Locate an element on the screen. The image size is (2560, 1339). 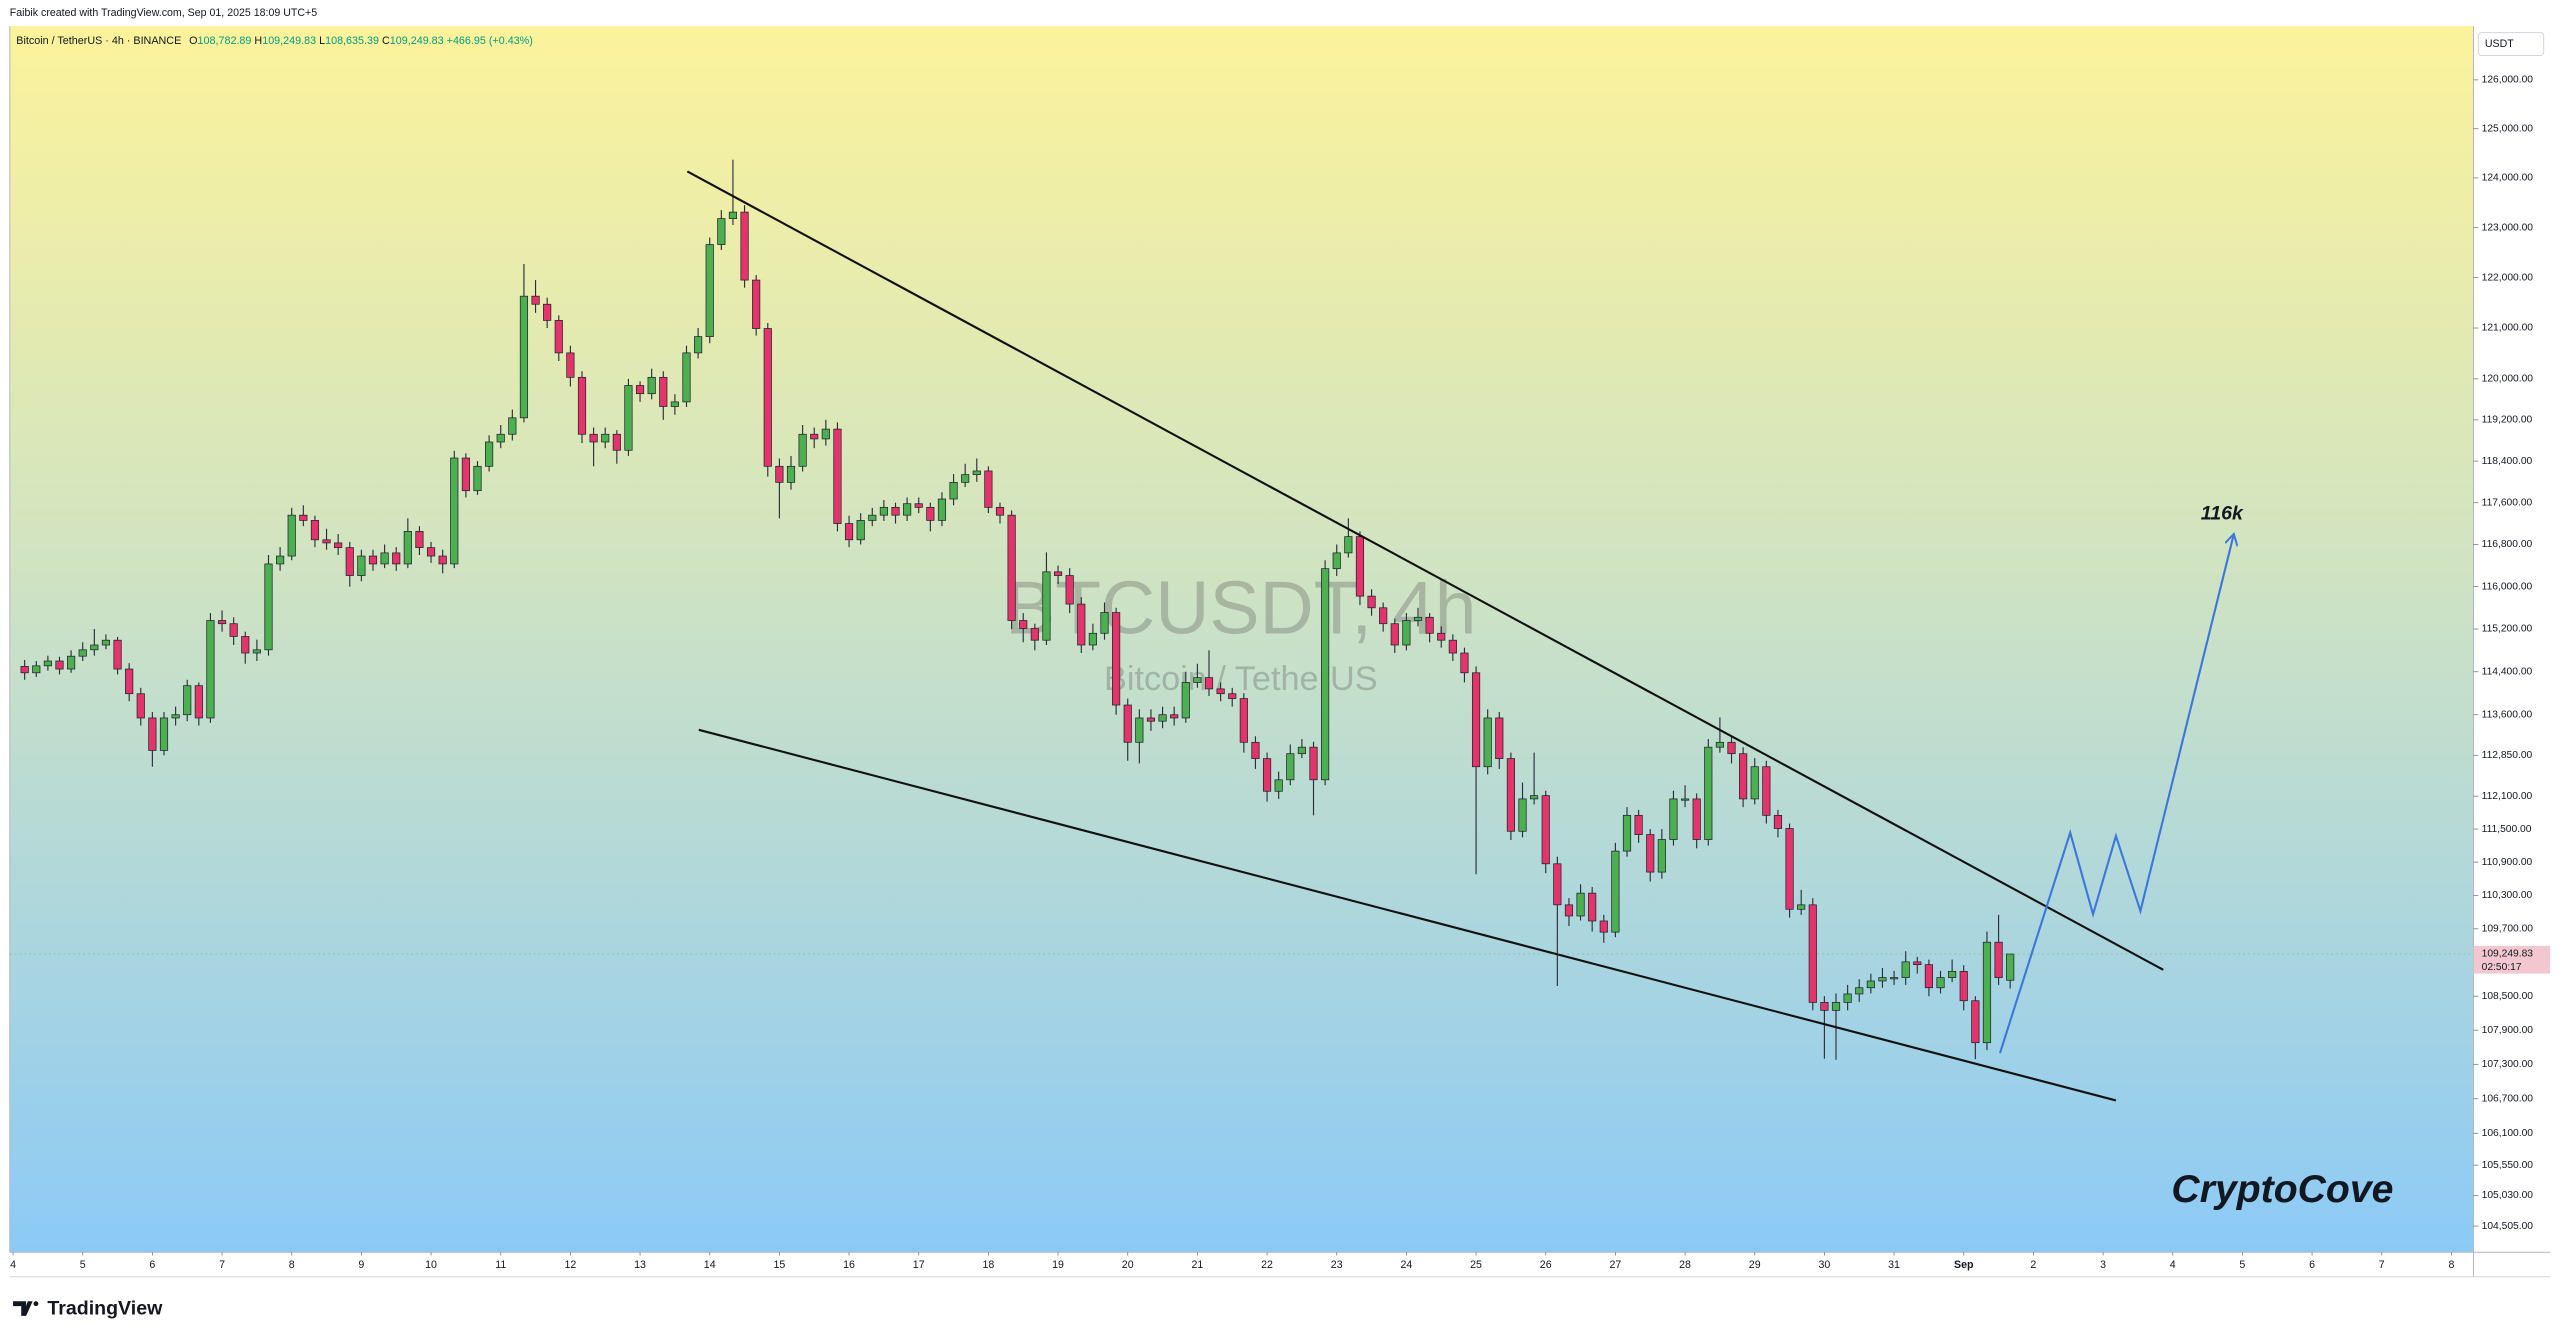
change: +466.95 (+0.43%) is located at coordinates (490, 41).